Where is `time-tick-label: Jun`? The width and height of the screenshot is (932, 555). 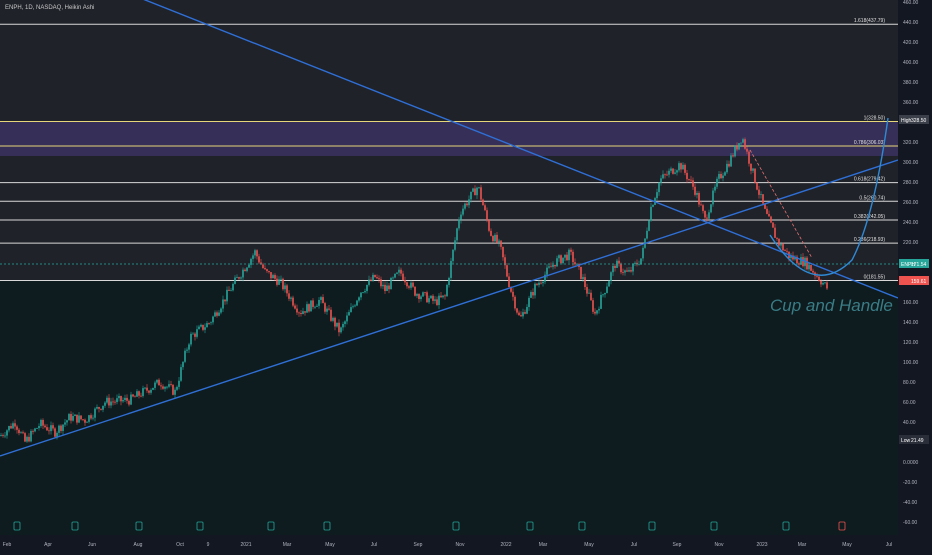
time-tick-label: Jun is located at coordinates (92, 545).